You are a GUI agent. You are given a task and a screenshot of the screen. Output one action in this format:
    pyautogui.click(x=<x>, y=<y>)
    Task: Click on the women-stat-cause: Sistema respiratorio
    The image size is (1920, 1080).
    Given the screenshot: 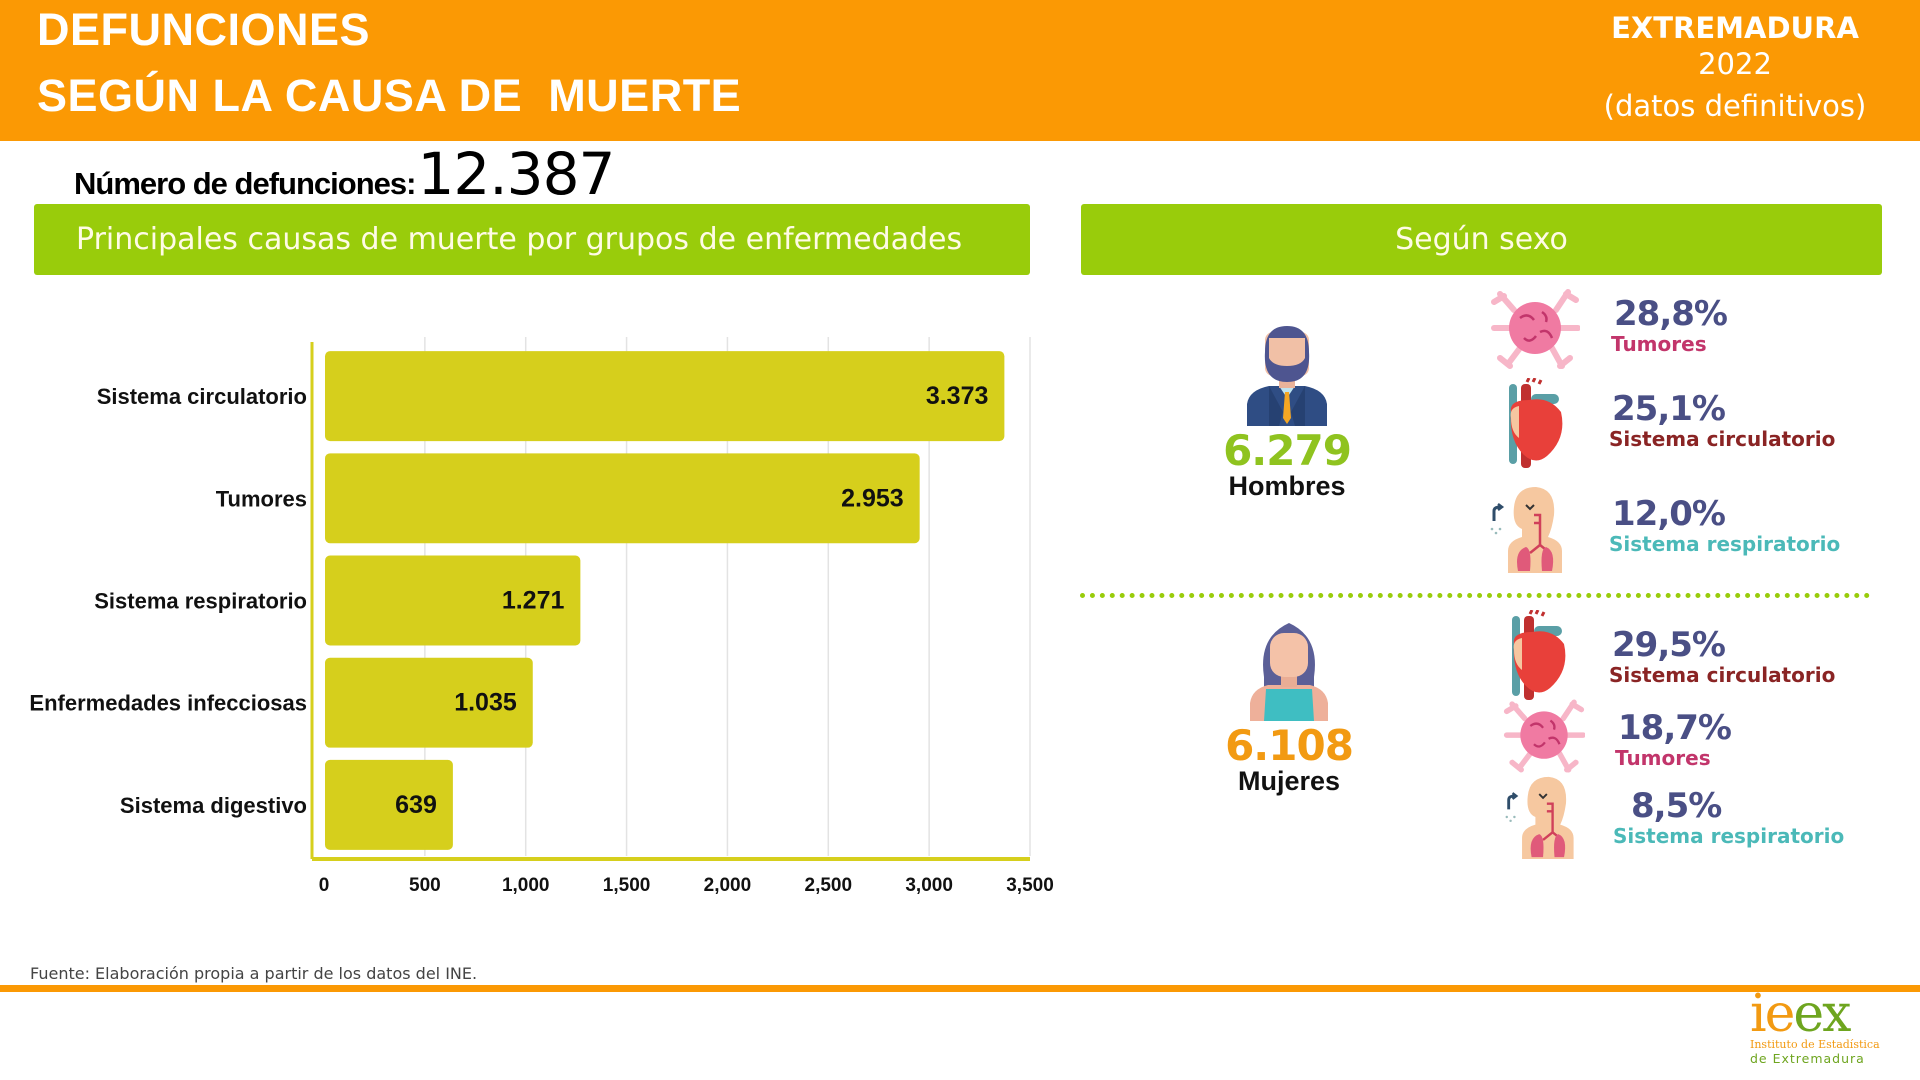 What is the action you would take?
    pyautogui.click(x=1729, y=836)
    